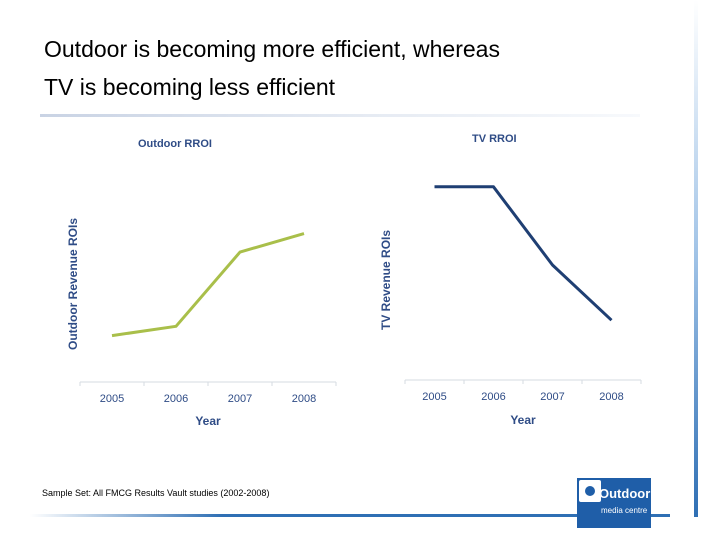 This screenshot has height=540, width=720. Describe the element at coordinates (614, 503) in the screenshot. I see `outdoor-media-centre-logo: Outdoor media centre` at that location.